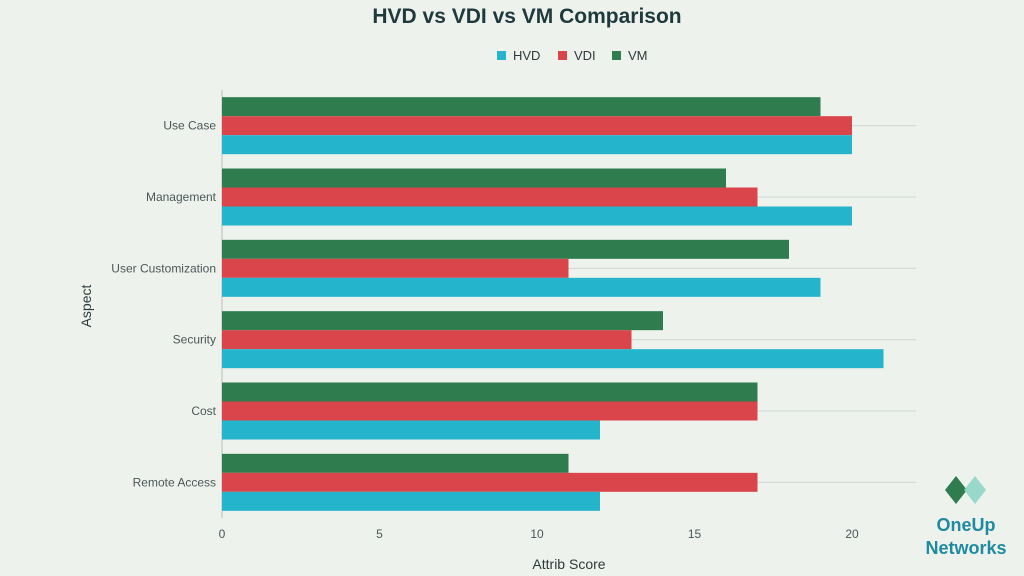 This screenshot has height=576, width=1024. What do you see at coordinates (411, 430) in the screenshot?
I see `bar-hvd-cost` at bounding box center [411, 430].